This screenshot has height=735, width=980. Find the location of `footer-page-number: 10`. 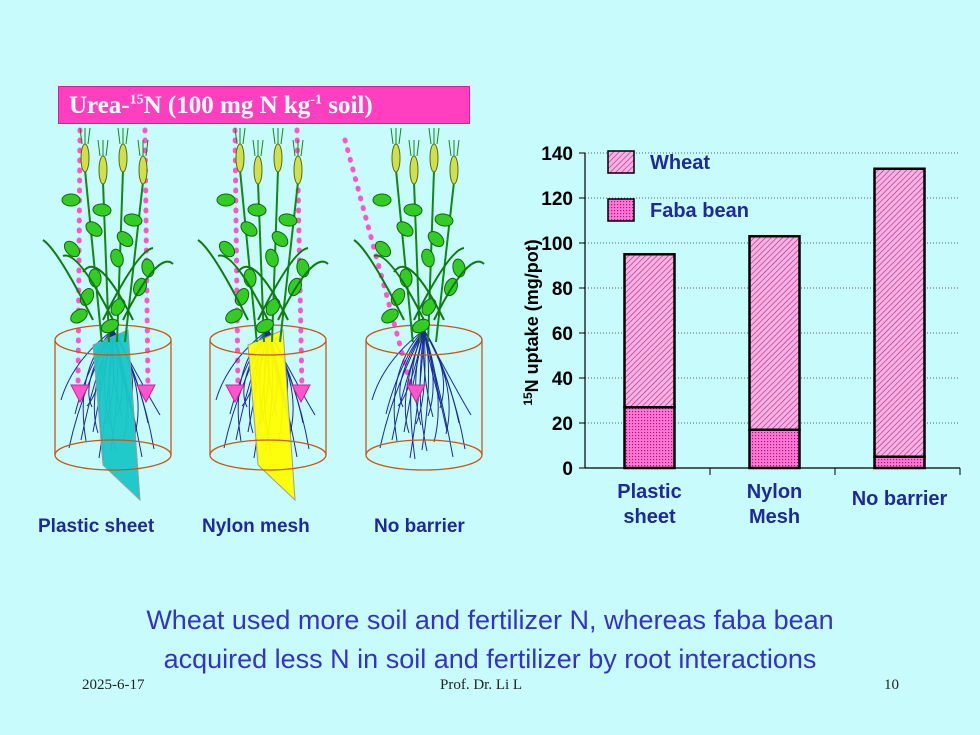

footer-page-number: 10 is located at coordinates (891, 685).